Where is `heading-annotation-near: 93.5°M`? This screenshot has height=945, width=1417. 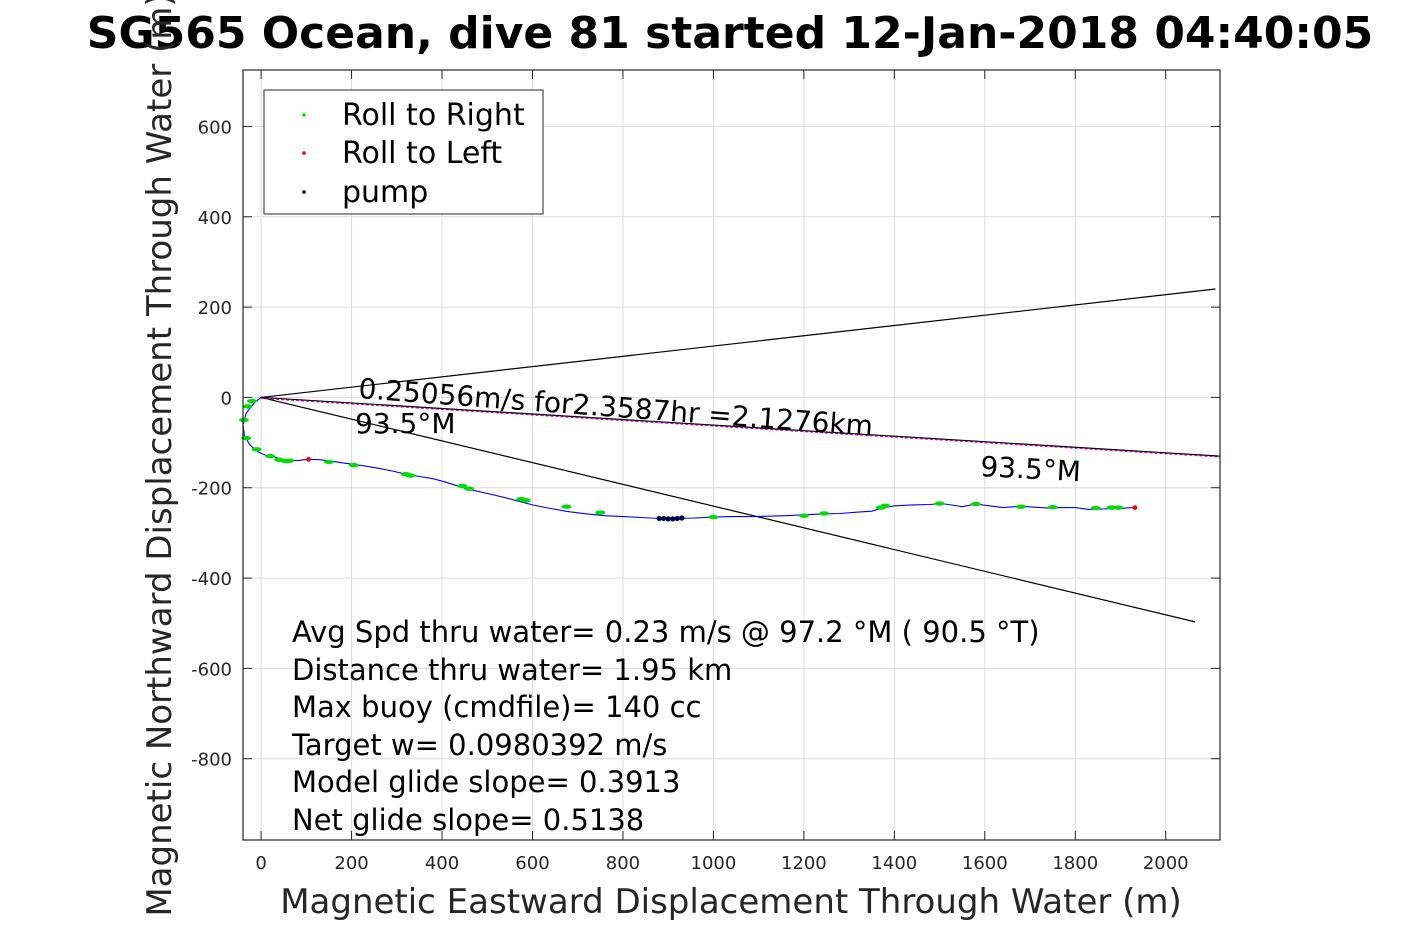 heading-annotation-near: 93.5°M is located at coordinates (405, 423).